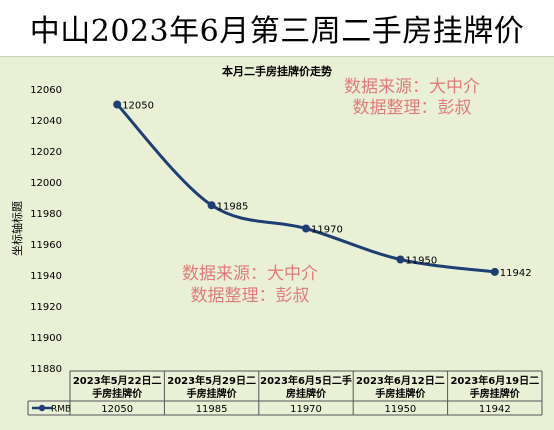  What do you see at coordinates (46, 307) in the screenshot?
I see `y-tick-label: 11920` at bounding box center [46, 307].